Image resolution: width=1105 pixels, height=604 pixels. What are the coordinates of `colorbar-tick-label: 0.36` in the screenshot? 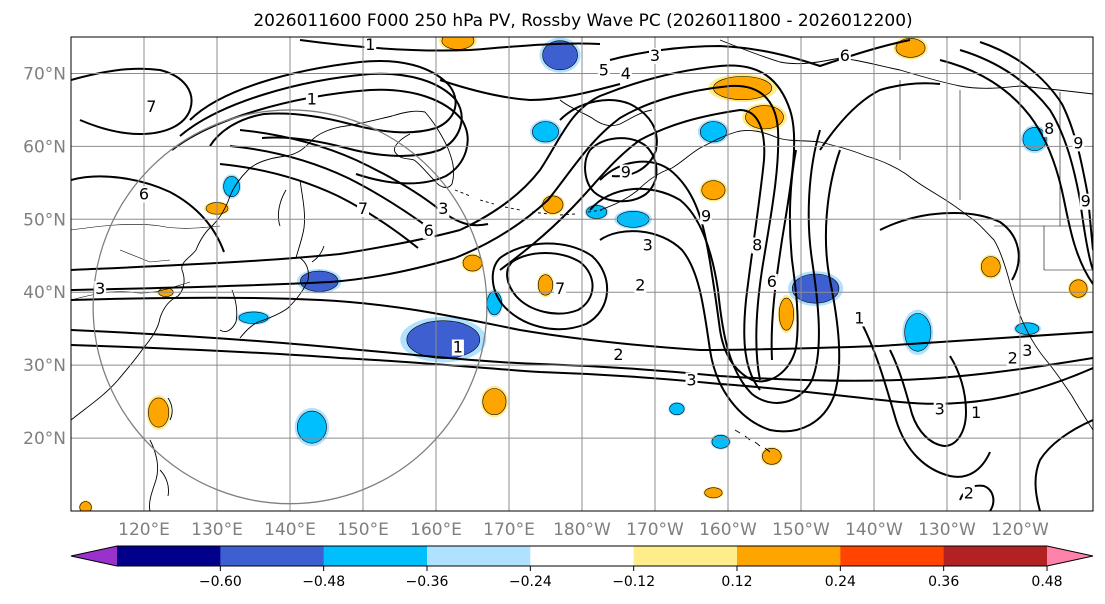 It's located at (943, 582).